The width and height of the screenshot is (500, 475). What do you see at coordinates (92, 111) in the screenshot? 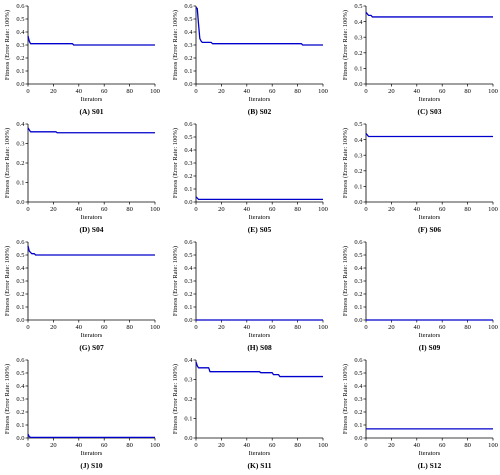
I see `panel-caption: (A) S01` at bounding box center [92, 111].